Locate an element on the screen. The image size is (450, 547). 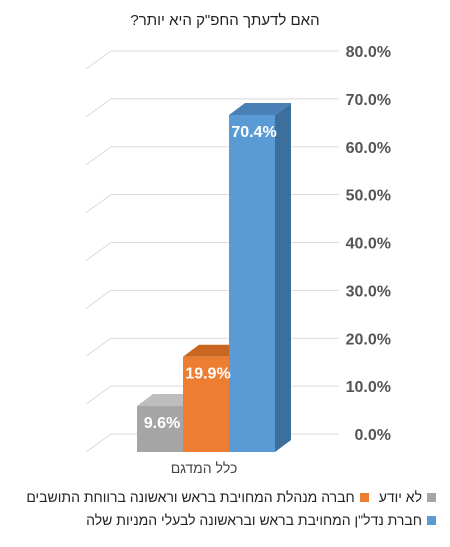
chart-title: האם לדעתך החפ"ק היא יותר? is located at coordinates (225, 20).